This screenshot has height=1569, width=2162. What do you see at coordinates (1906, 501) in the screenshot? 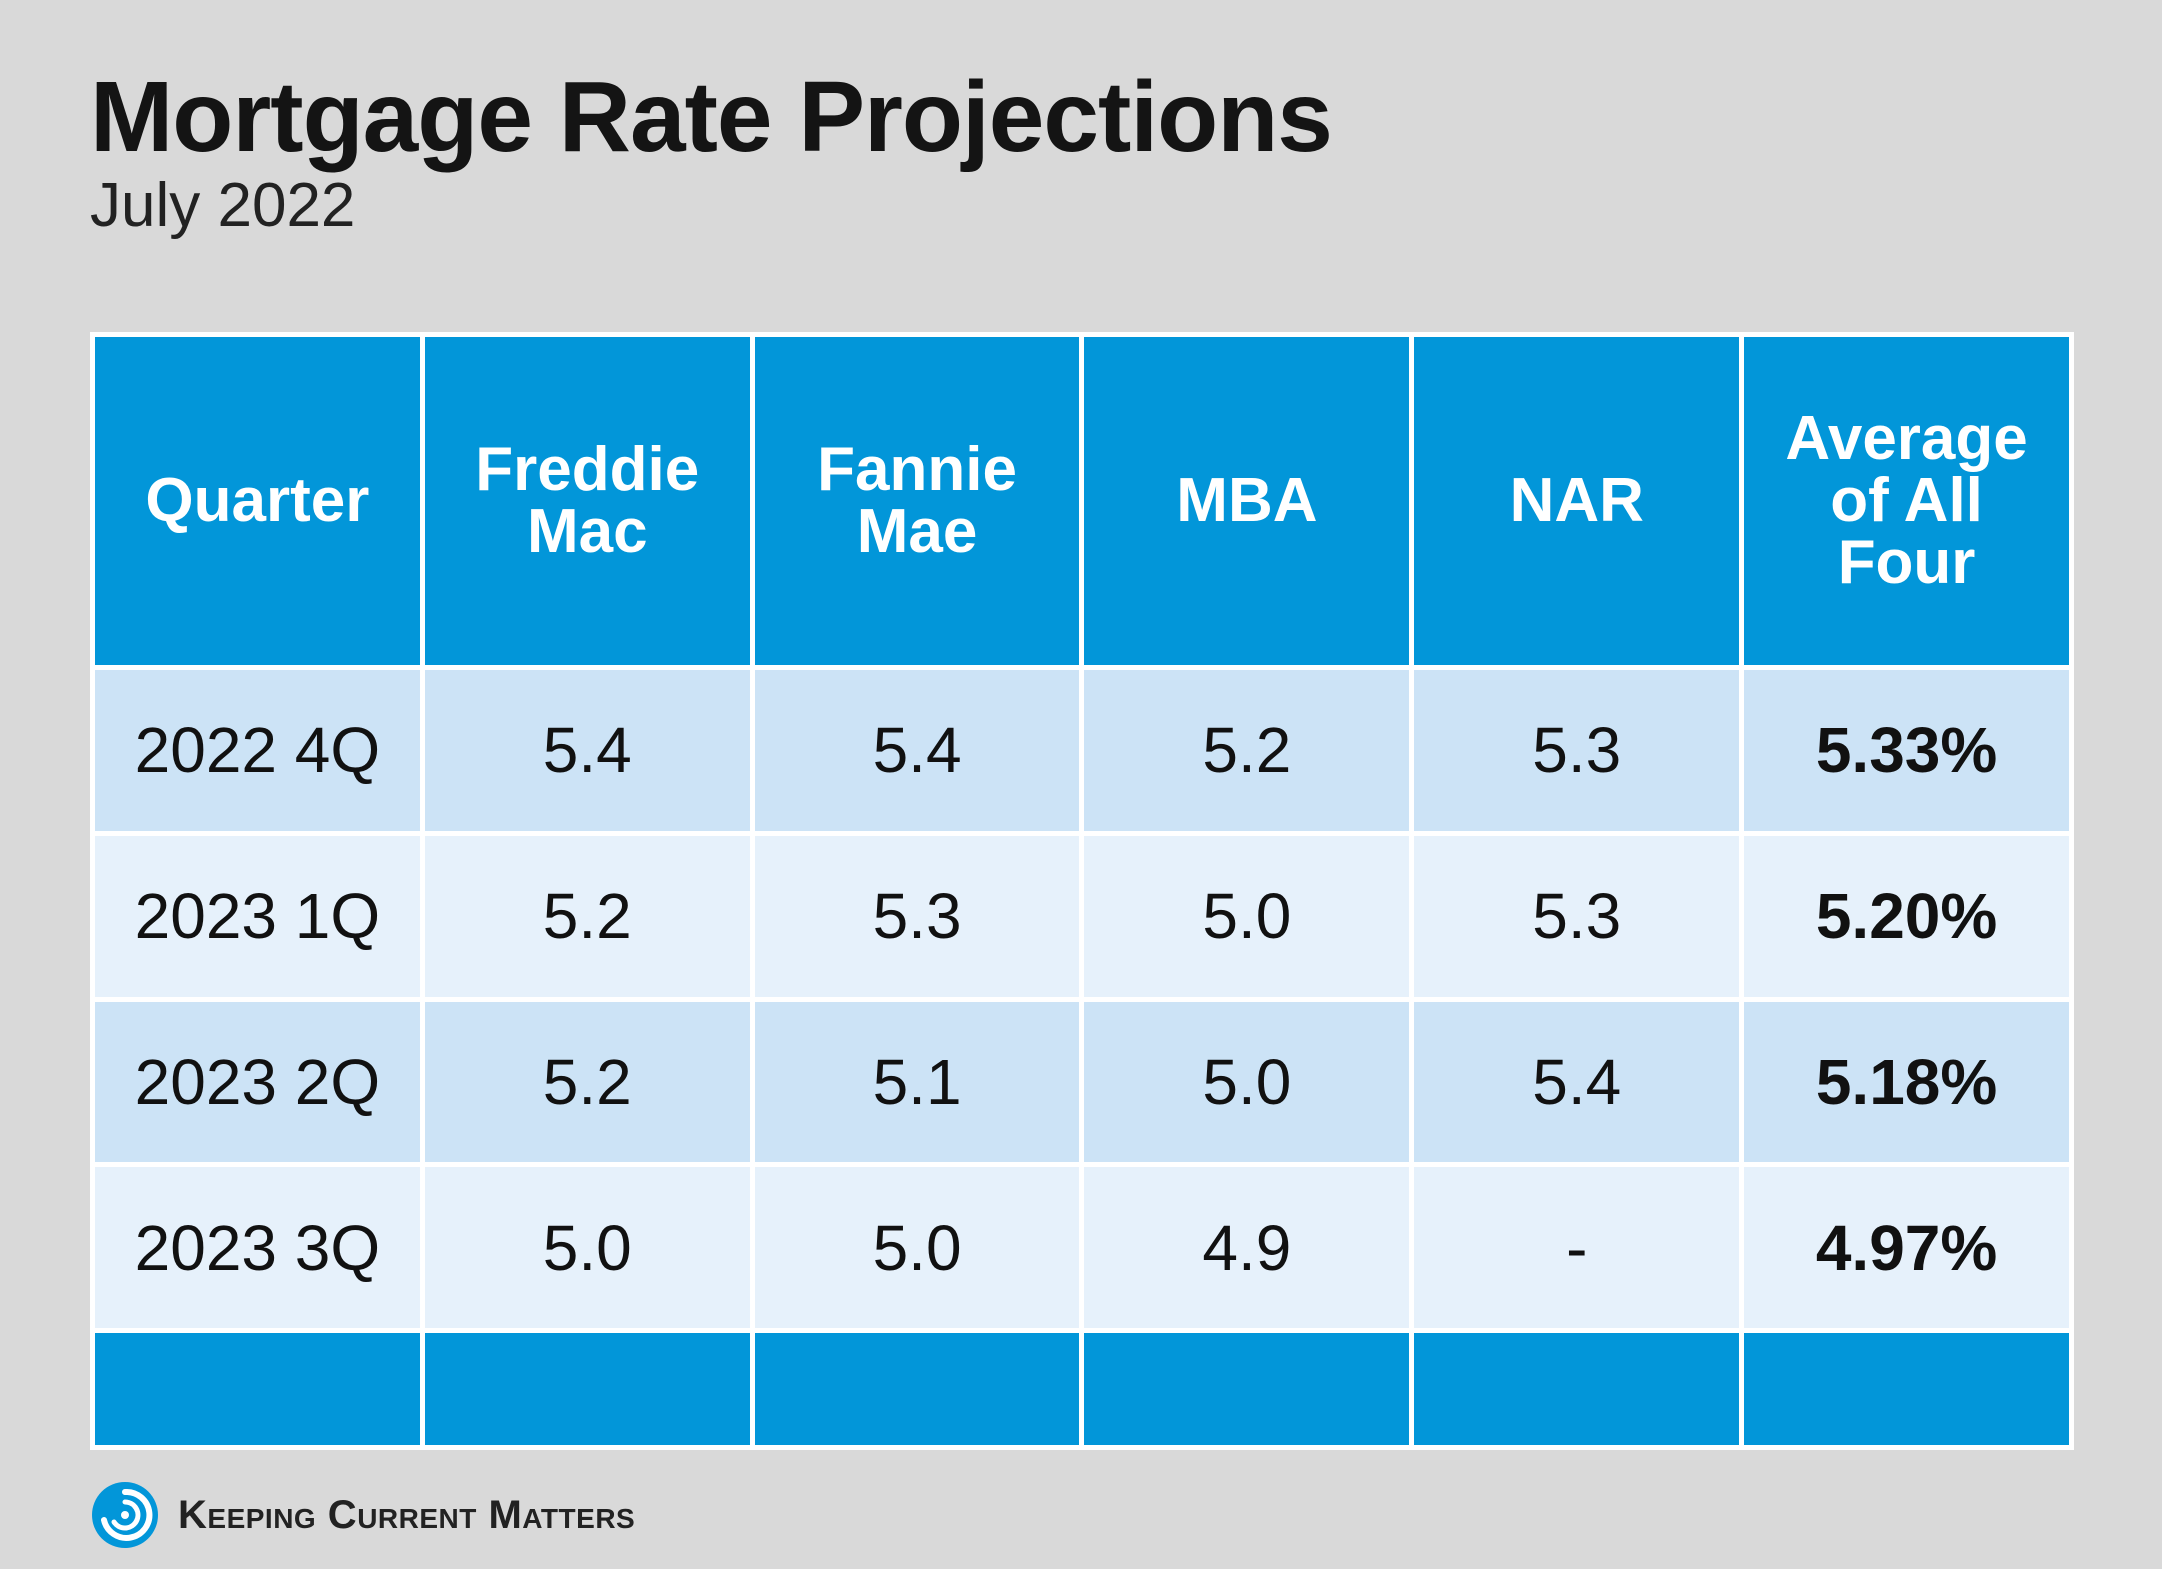
I see `column-header-average: Average of All Four` at bounding box center [1906, 501].